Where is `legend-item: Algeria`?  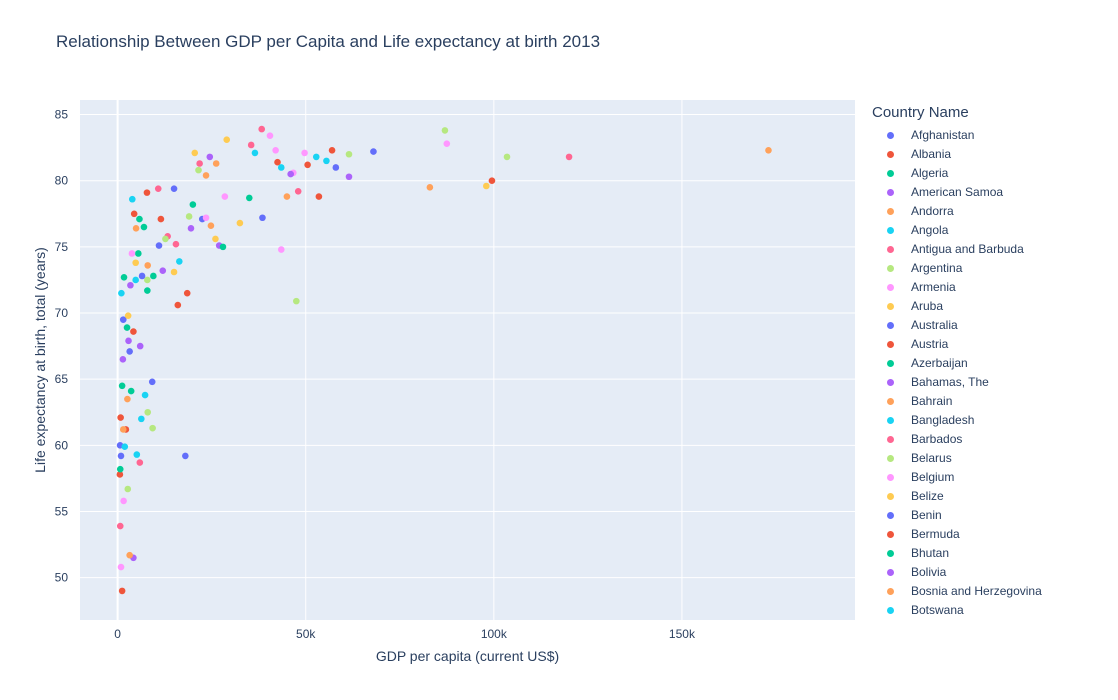 legend-item: Algeria is located at coordinates (992, 173).